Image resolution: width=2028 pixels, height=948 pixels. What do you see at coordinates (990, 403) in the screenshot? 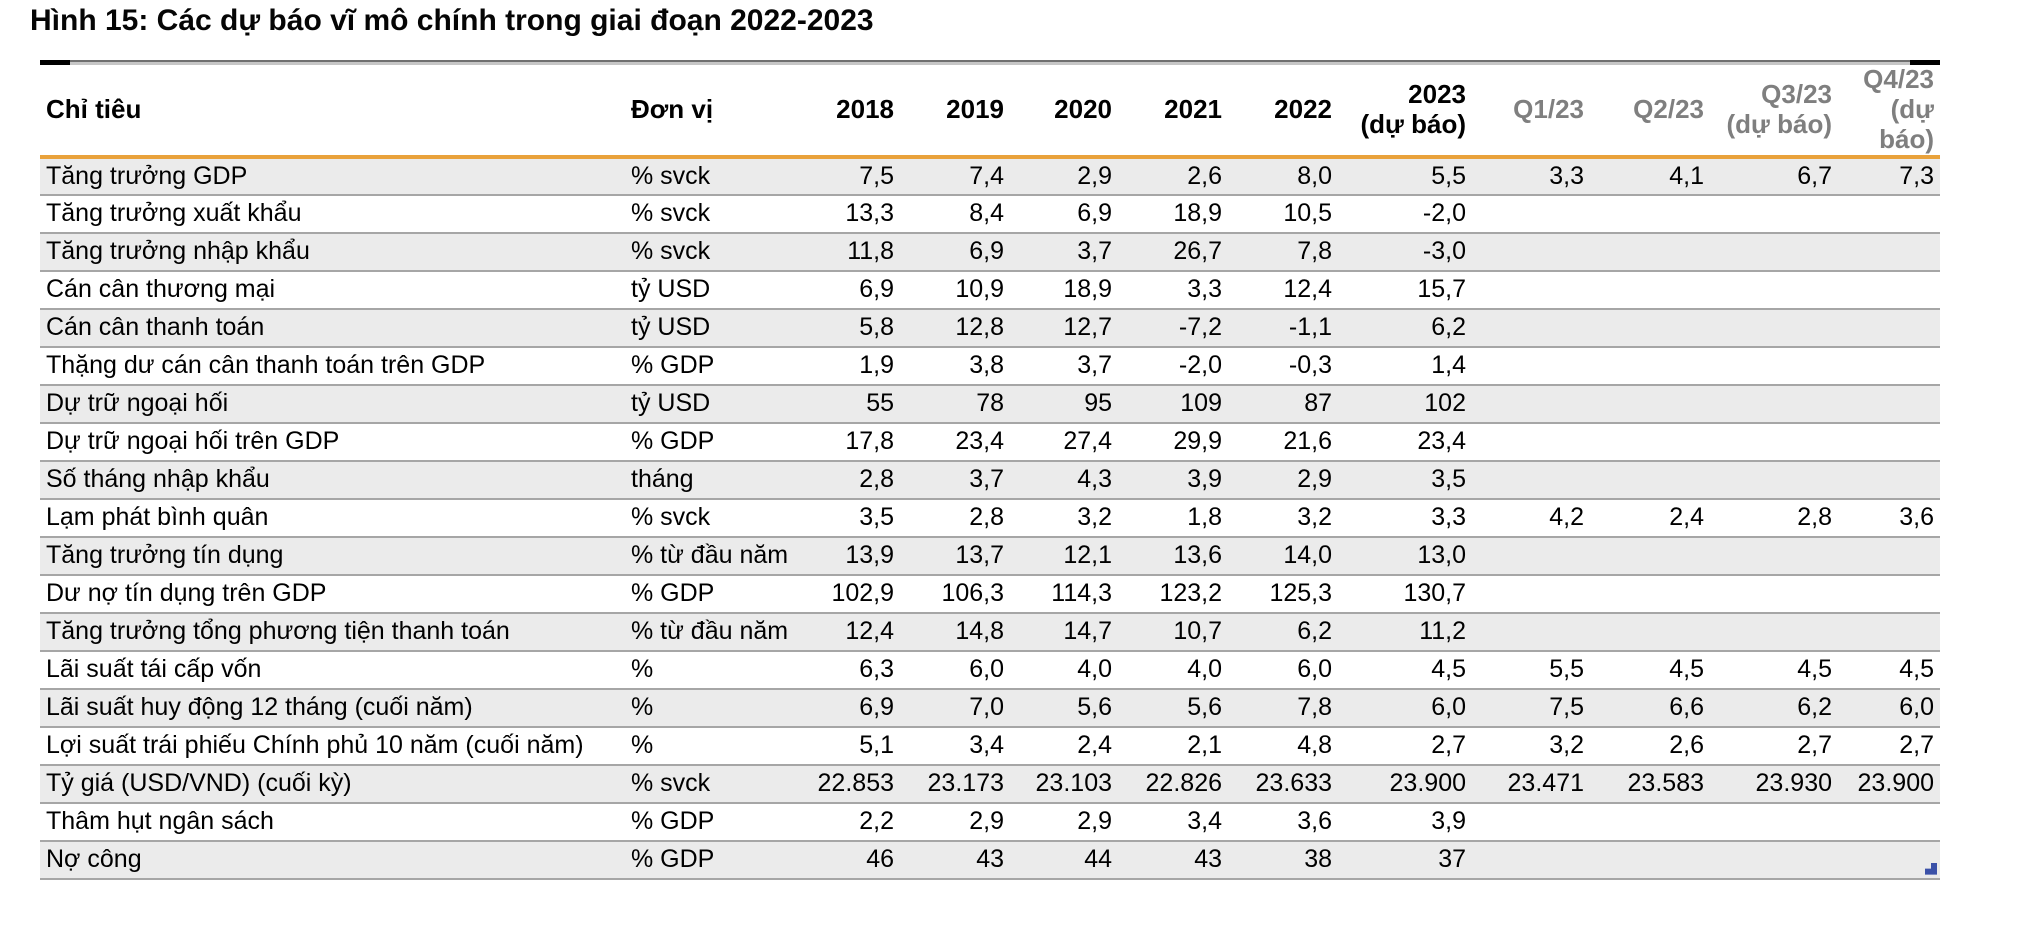
I see `value-cell-2019: 78` at bounding box center [990, 403].